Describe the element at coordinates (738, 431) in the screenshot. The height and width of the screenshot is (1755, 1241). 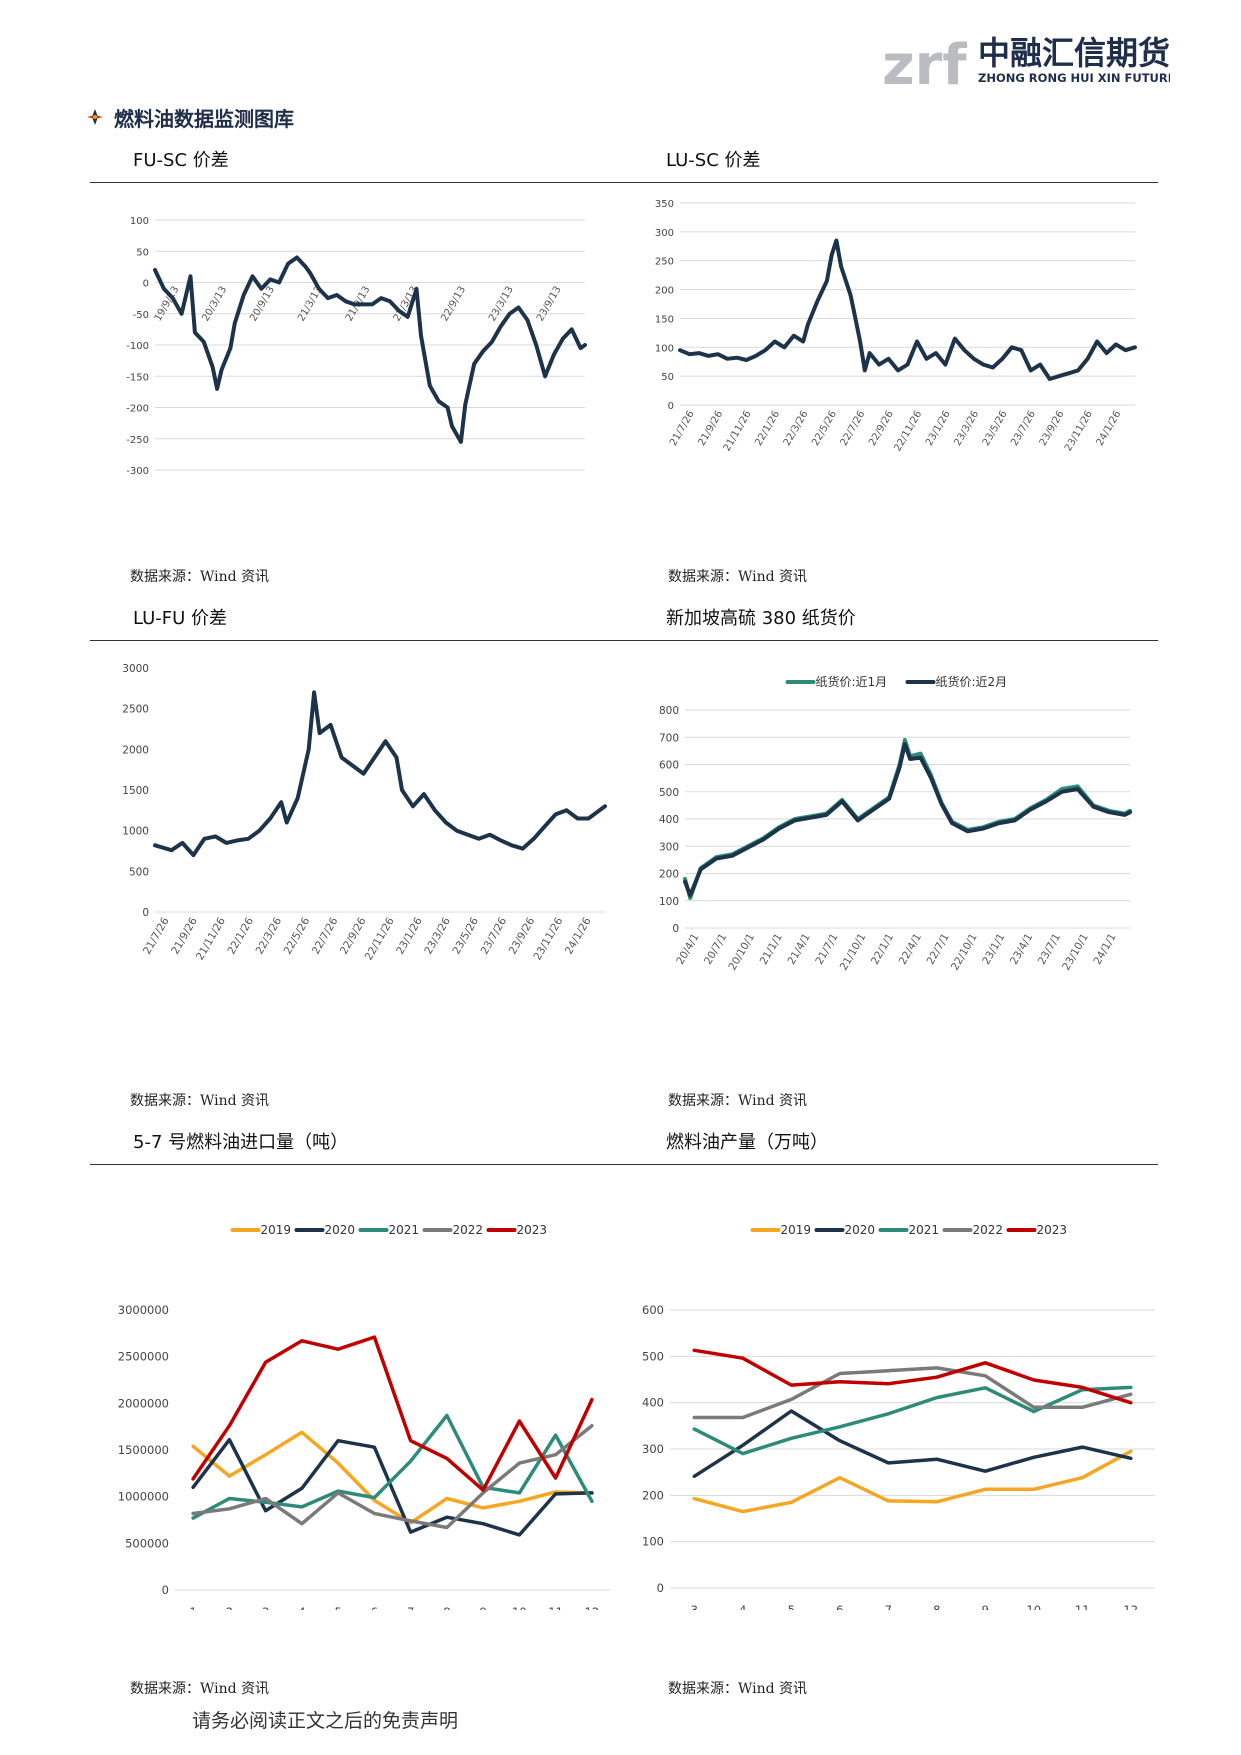
I see `x-tick-label: 21/11/26` at that location.